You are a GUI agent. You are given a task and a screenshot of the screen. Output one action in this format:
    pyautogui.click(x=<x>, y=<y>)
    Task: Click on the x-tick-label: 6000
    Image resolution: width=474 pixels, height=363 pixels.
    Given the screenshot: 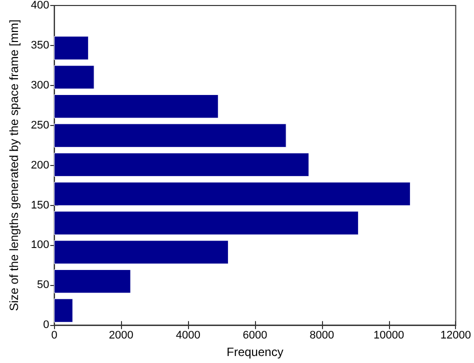 What is the action you would take?
    pyautogui.click(x=255, y=336)
    